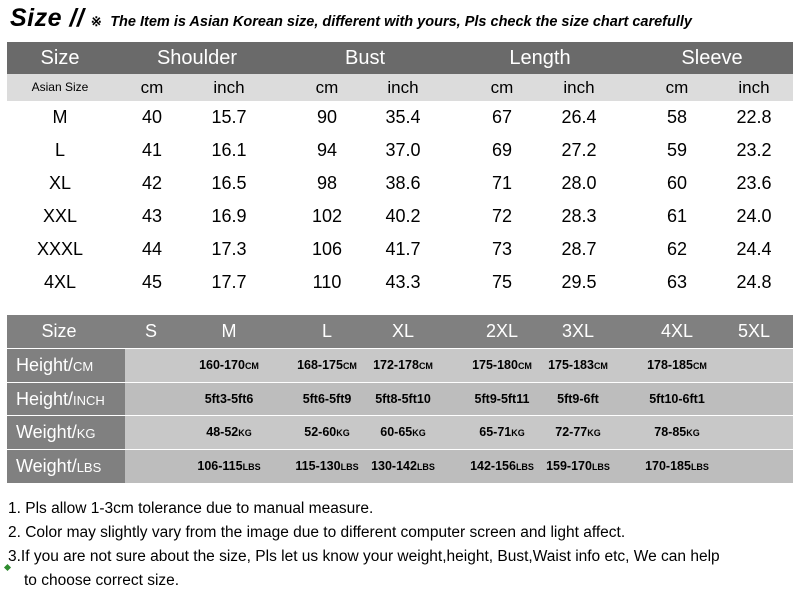  I want to click on fit-header-cell: Size, so click(59, 331).